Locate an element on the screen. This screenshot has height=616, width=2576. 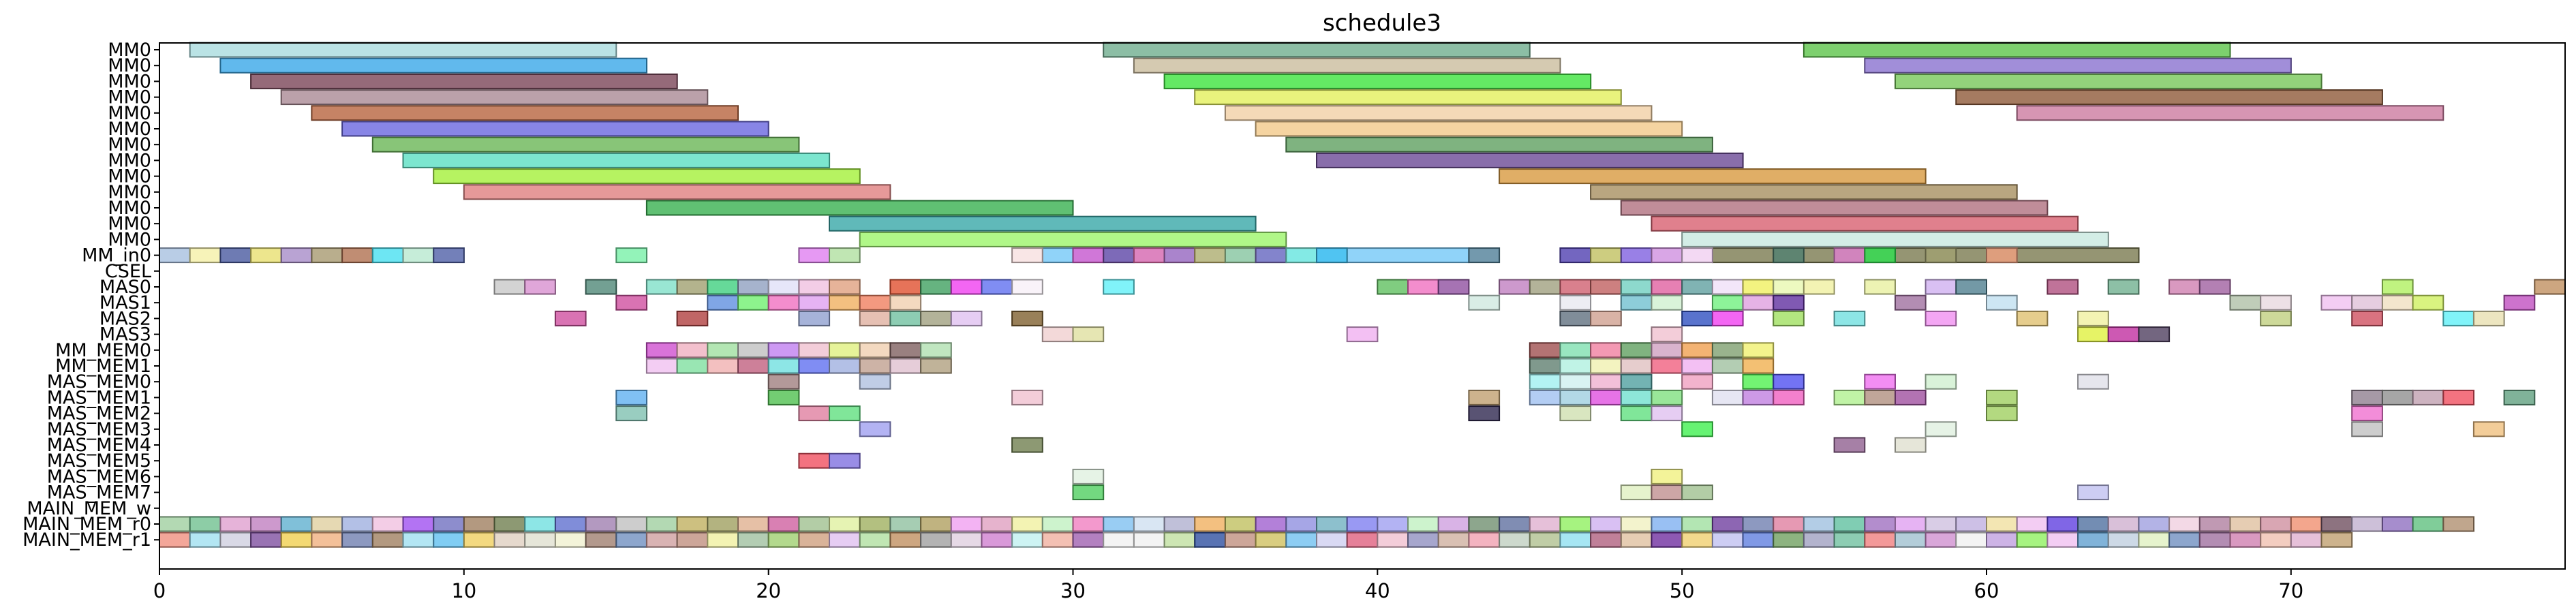
y-tick-label: MAS0 is located at coordinates (125, 287).